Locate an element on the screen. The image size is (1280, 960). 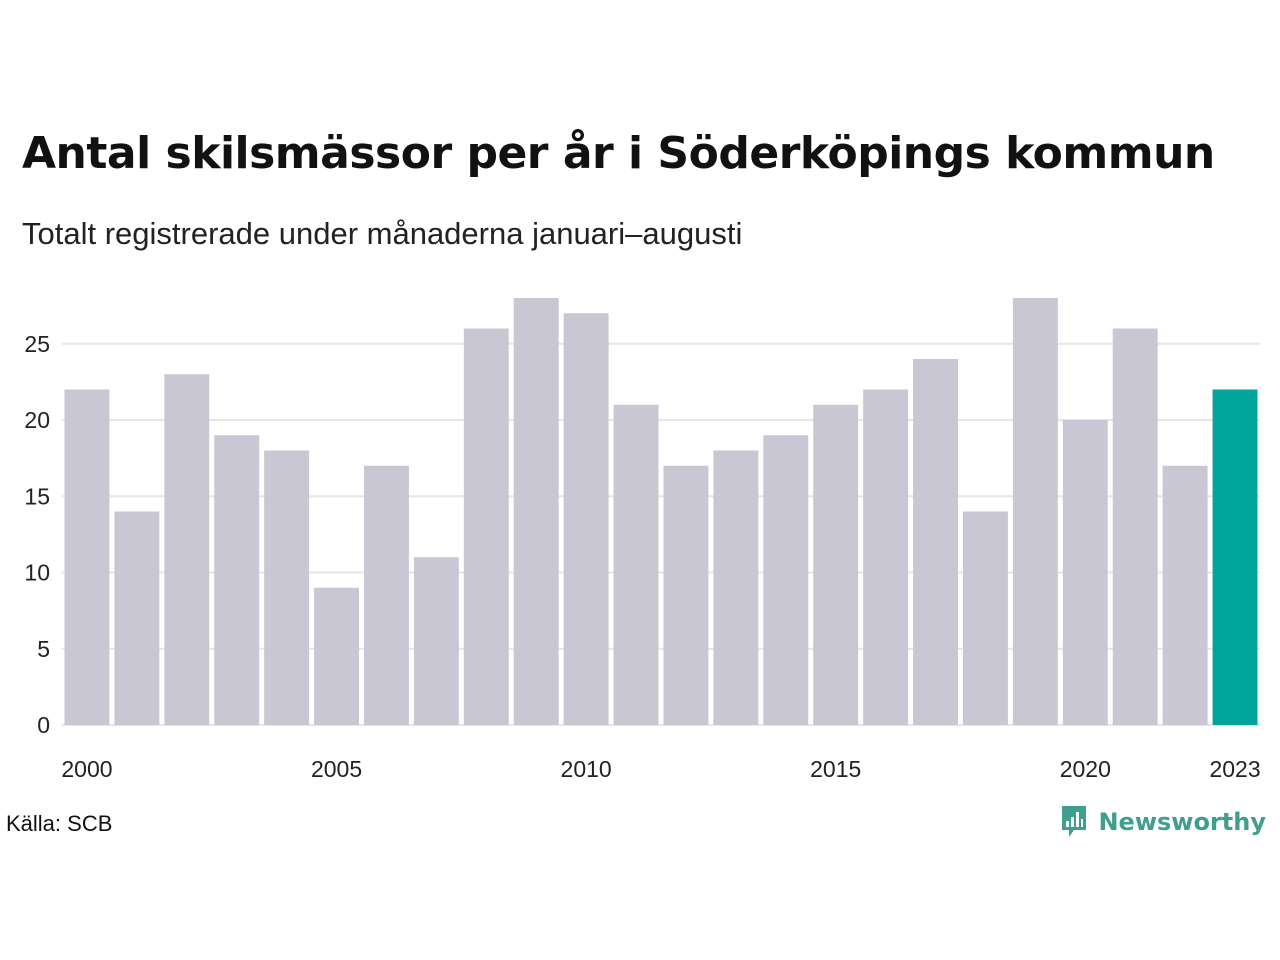
y-tick-label: 0 is located at coordinates (43, 725).